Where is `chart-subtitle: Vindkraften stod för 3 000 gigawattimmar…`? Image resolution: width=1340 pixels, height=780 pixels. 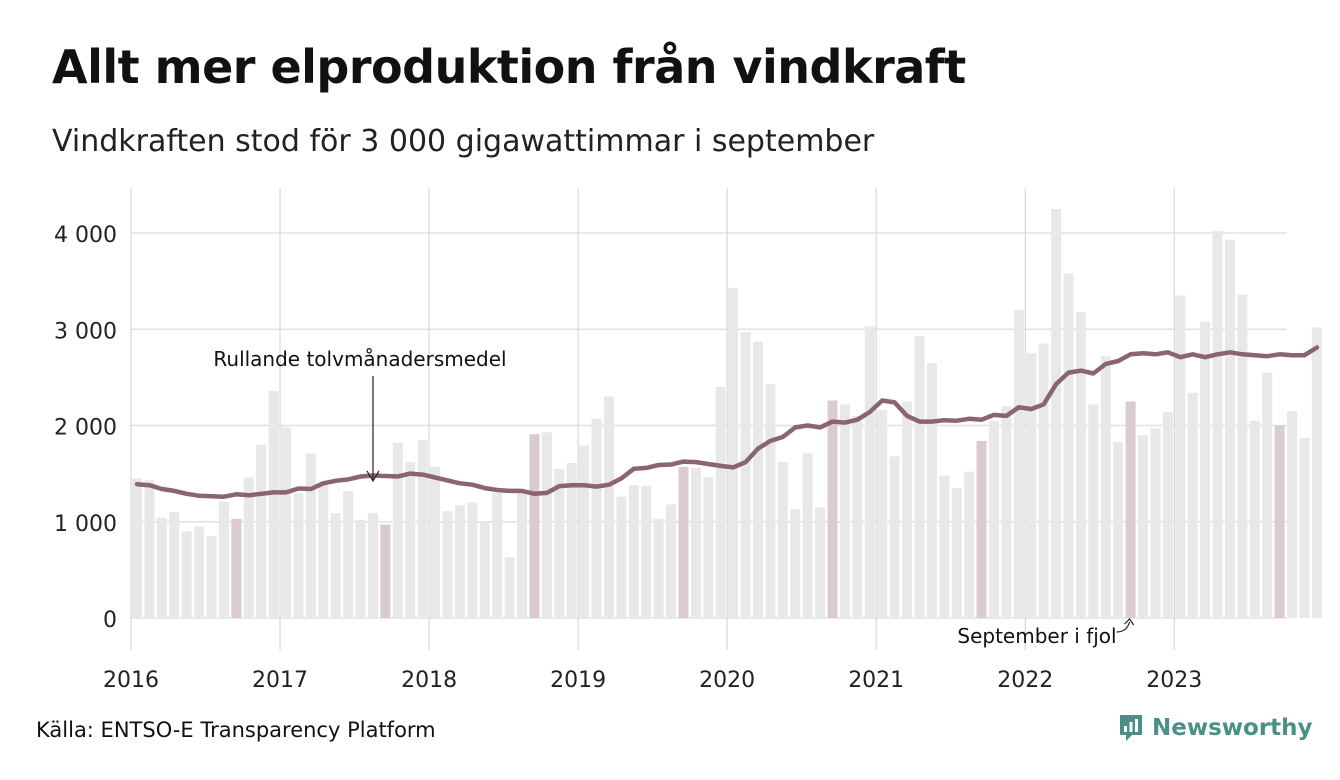
chart-subtitle: Vindkraften stod för 3 000 gigawattimmar… is located at coordinates (463, 141).